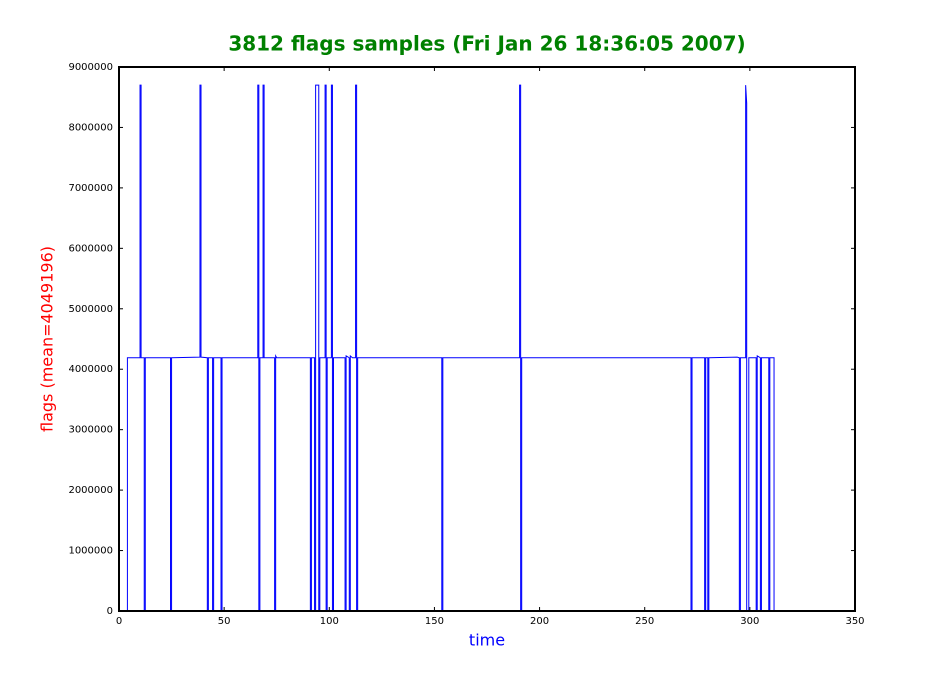  Describe the element at coordinates (749, 621) in the screenshot. I see `x-tick-label: 300` at that location.